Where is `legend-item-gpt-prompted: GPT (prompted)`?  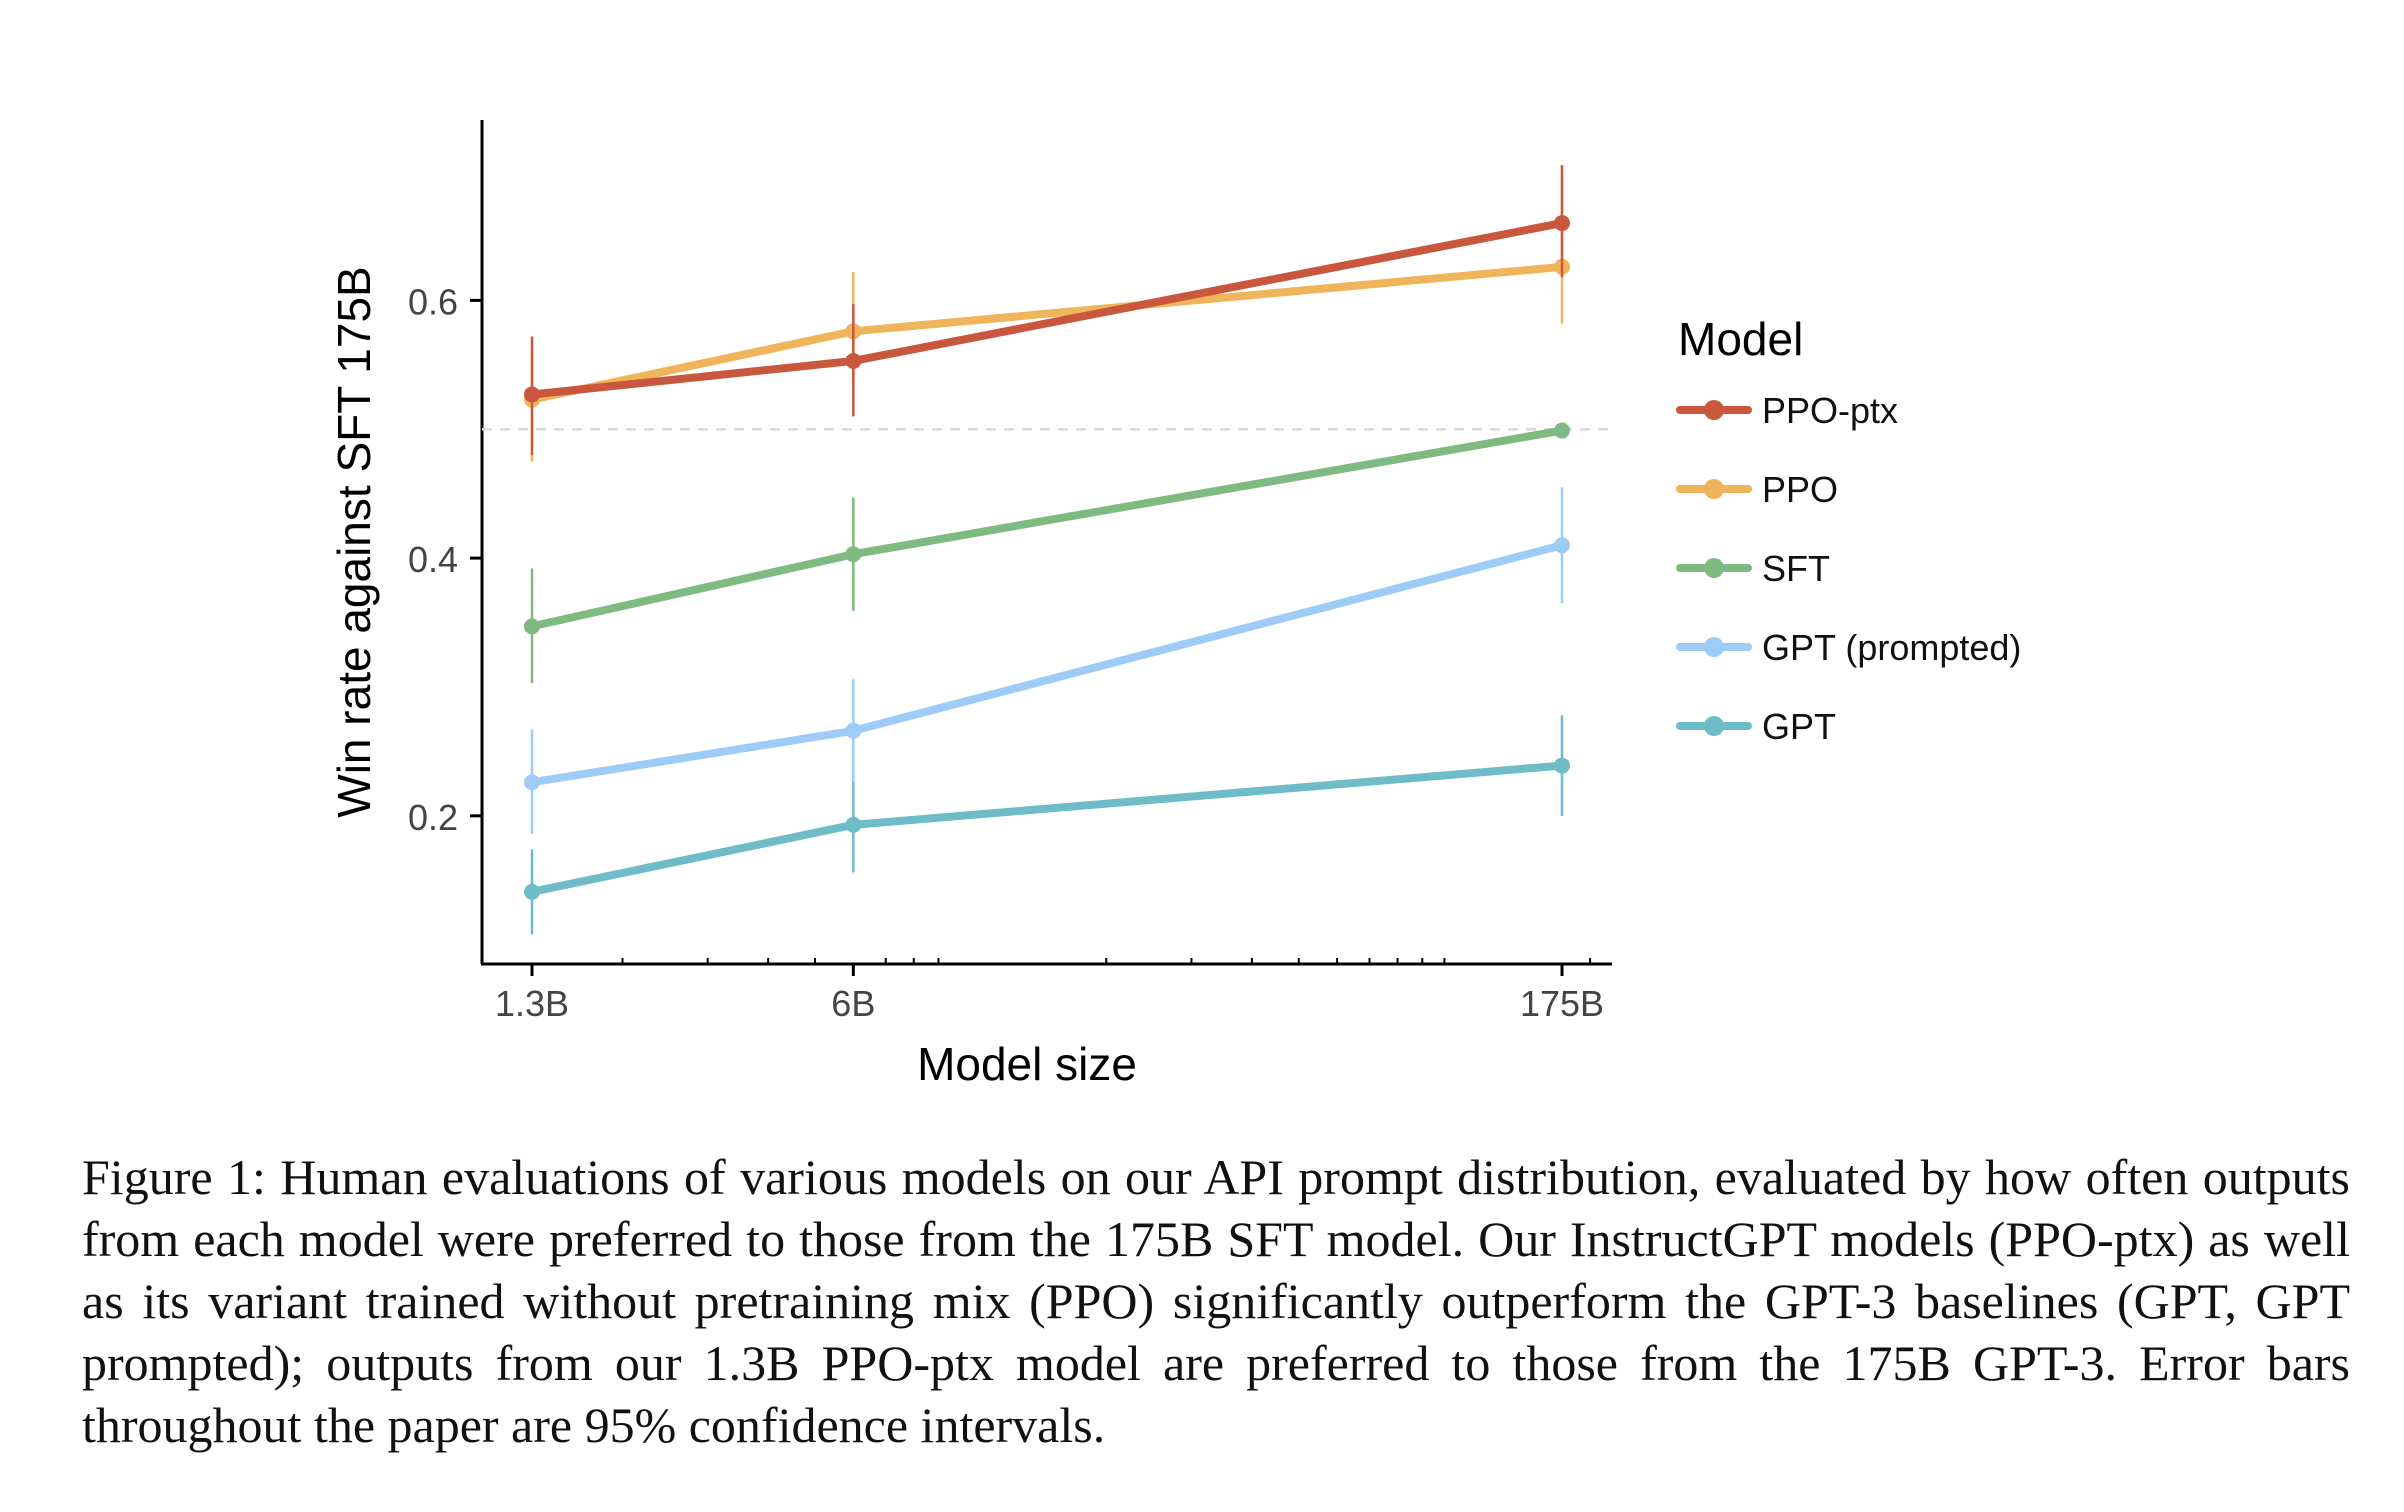 legend-item-gpt-prompted: GPT (prompted) is located at coordinates (1848, 647).